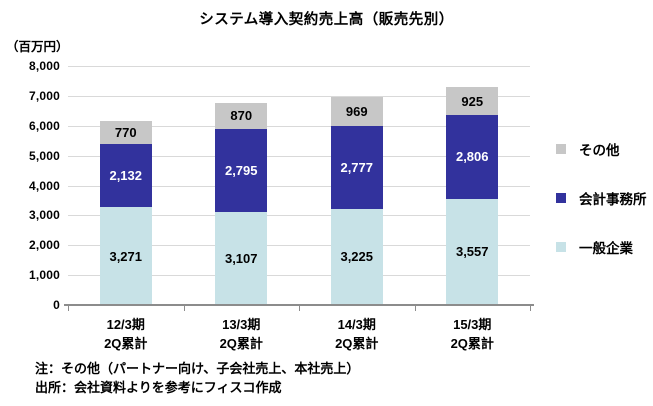 This screenshot has height=406, width=653. I want to click on y-tick-label: 0, so click(56, 305).